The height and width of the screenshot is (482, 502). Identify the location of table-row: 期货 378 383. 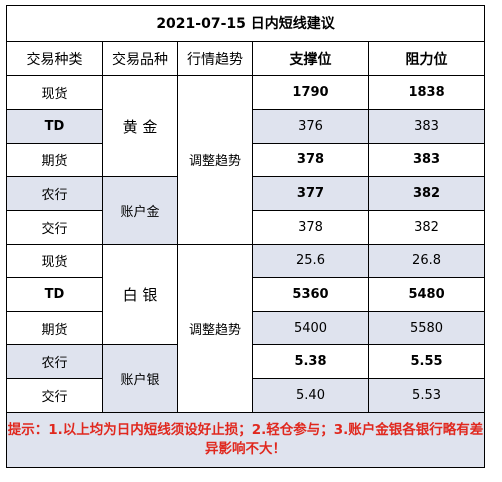
(246, 160).